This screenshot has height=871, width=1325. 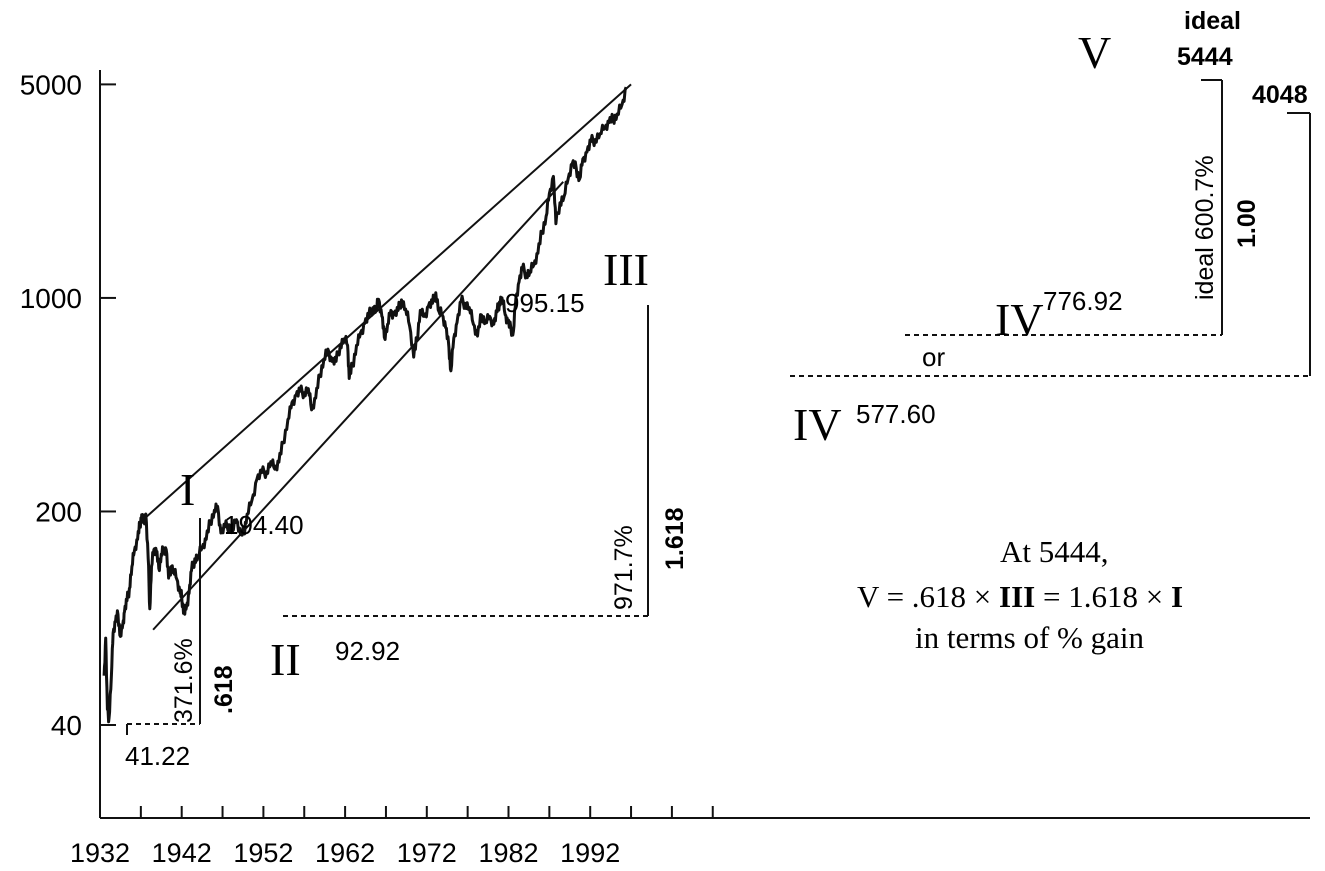 What do you see at coordinates (1212, 21) in the screenshot?
I see `ideal-label: ideal` at bounding box center [1212, 21].